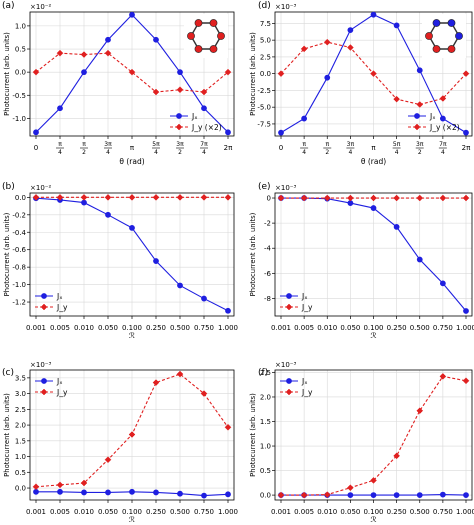  I want to click on series-line, so click(132, 72).